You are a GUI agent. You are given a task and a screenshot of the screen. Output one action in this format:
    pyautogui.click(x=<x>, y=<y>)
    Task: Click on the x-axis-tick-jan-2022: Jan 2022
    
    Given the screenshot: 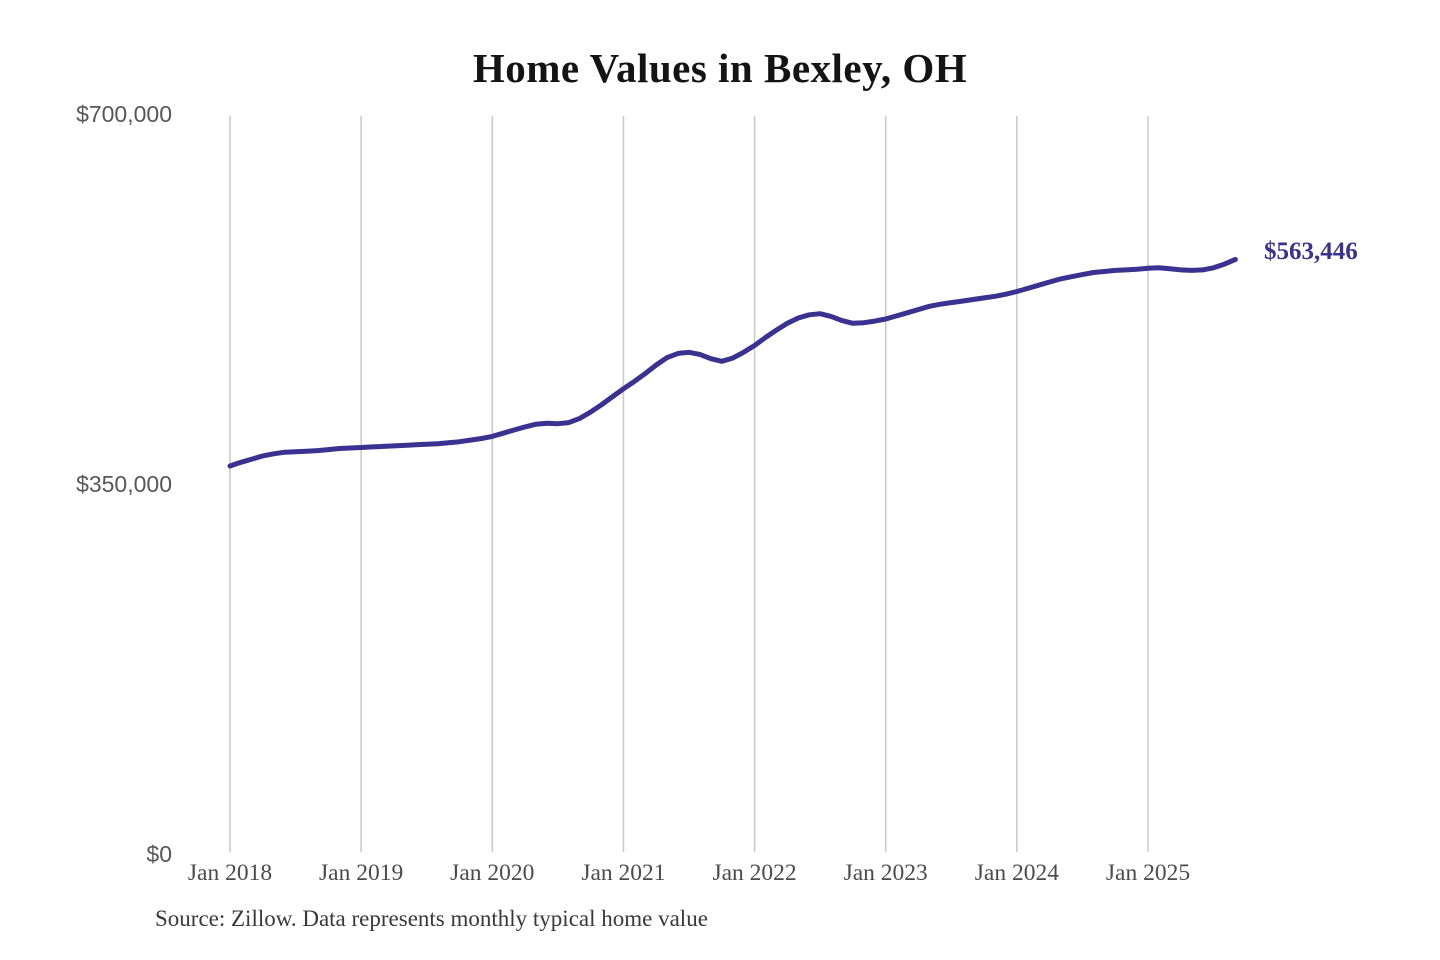 What is the action you would take?
    pyautogui.click(x=754, y=873)
    